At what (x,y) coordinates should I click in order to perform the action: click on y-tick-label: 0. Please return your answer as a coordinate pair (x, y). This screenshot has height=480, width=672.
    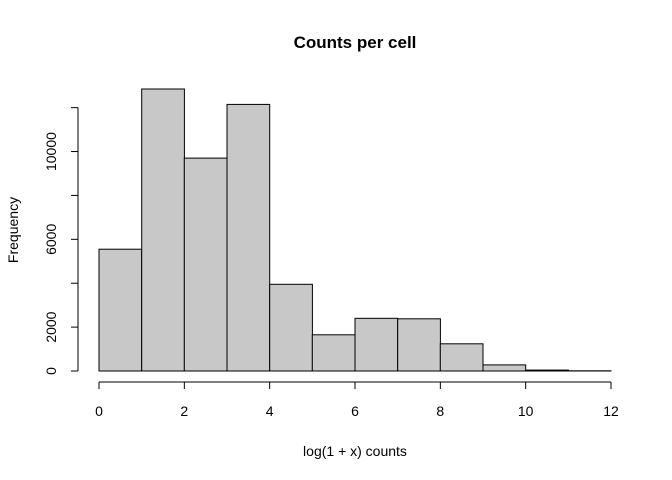
    Looking at the image, I should click on (51, 371).